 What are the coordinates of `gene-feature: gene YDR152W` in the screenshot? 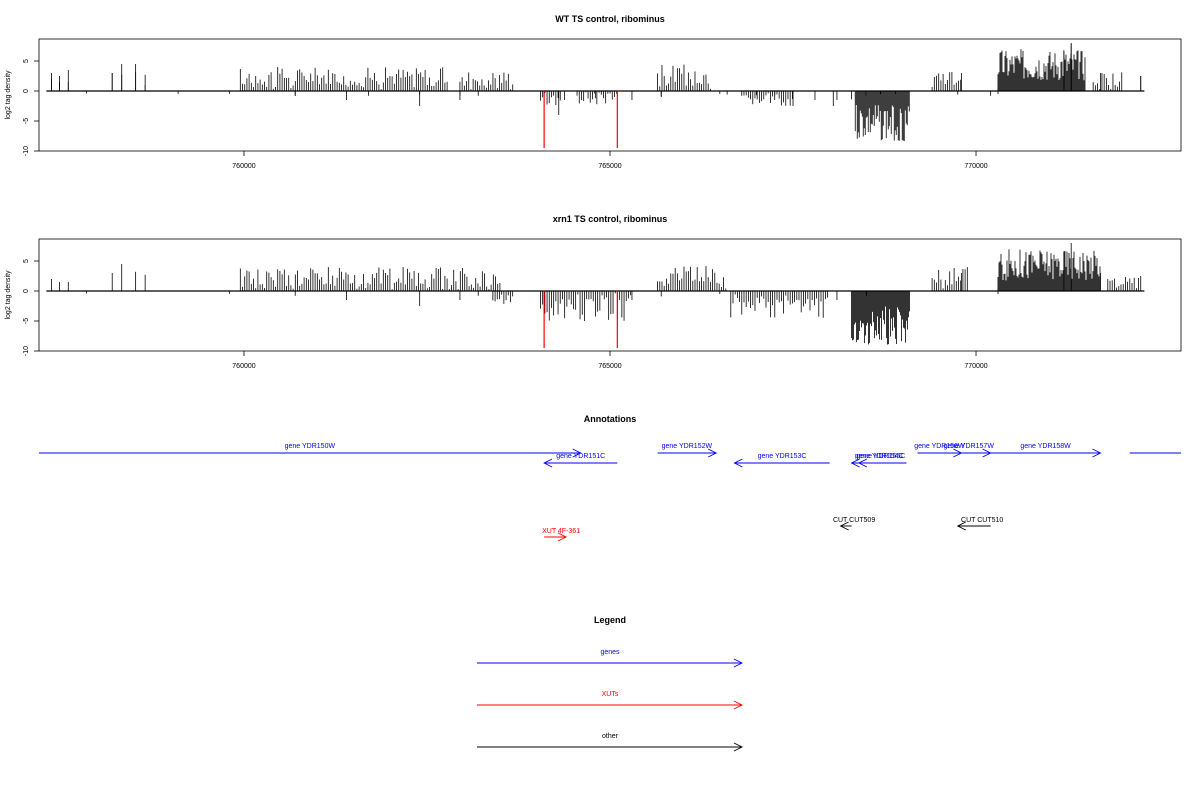 It's located at (687, 450).